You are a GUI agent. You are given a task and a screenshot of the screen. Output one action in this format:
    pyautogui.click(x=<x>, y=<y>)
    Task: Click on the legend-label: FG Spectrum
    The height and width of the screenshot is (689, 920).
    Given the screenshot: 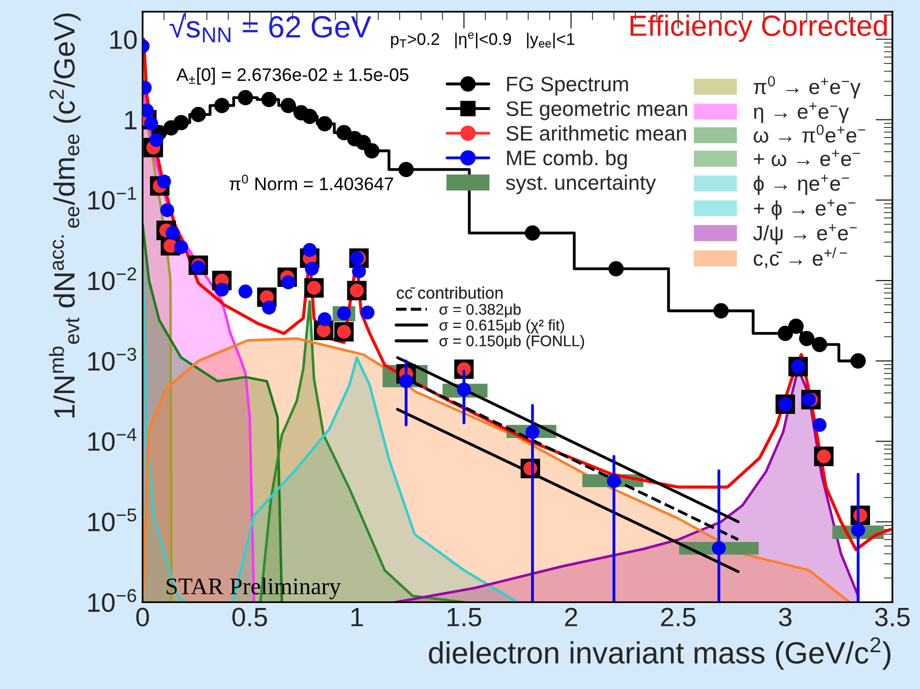 What is the action you would take?
    pyautogui.click(x=567, y=86)
    